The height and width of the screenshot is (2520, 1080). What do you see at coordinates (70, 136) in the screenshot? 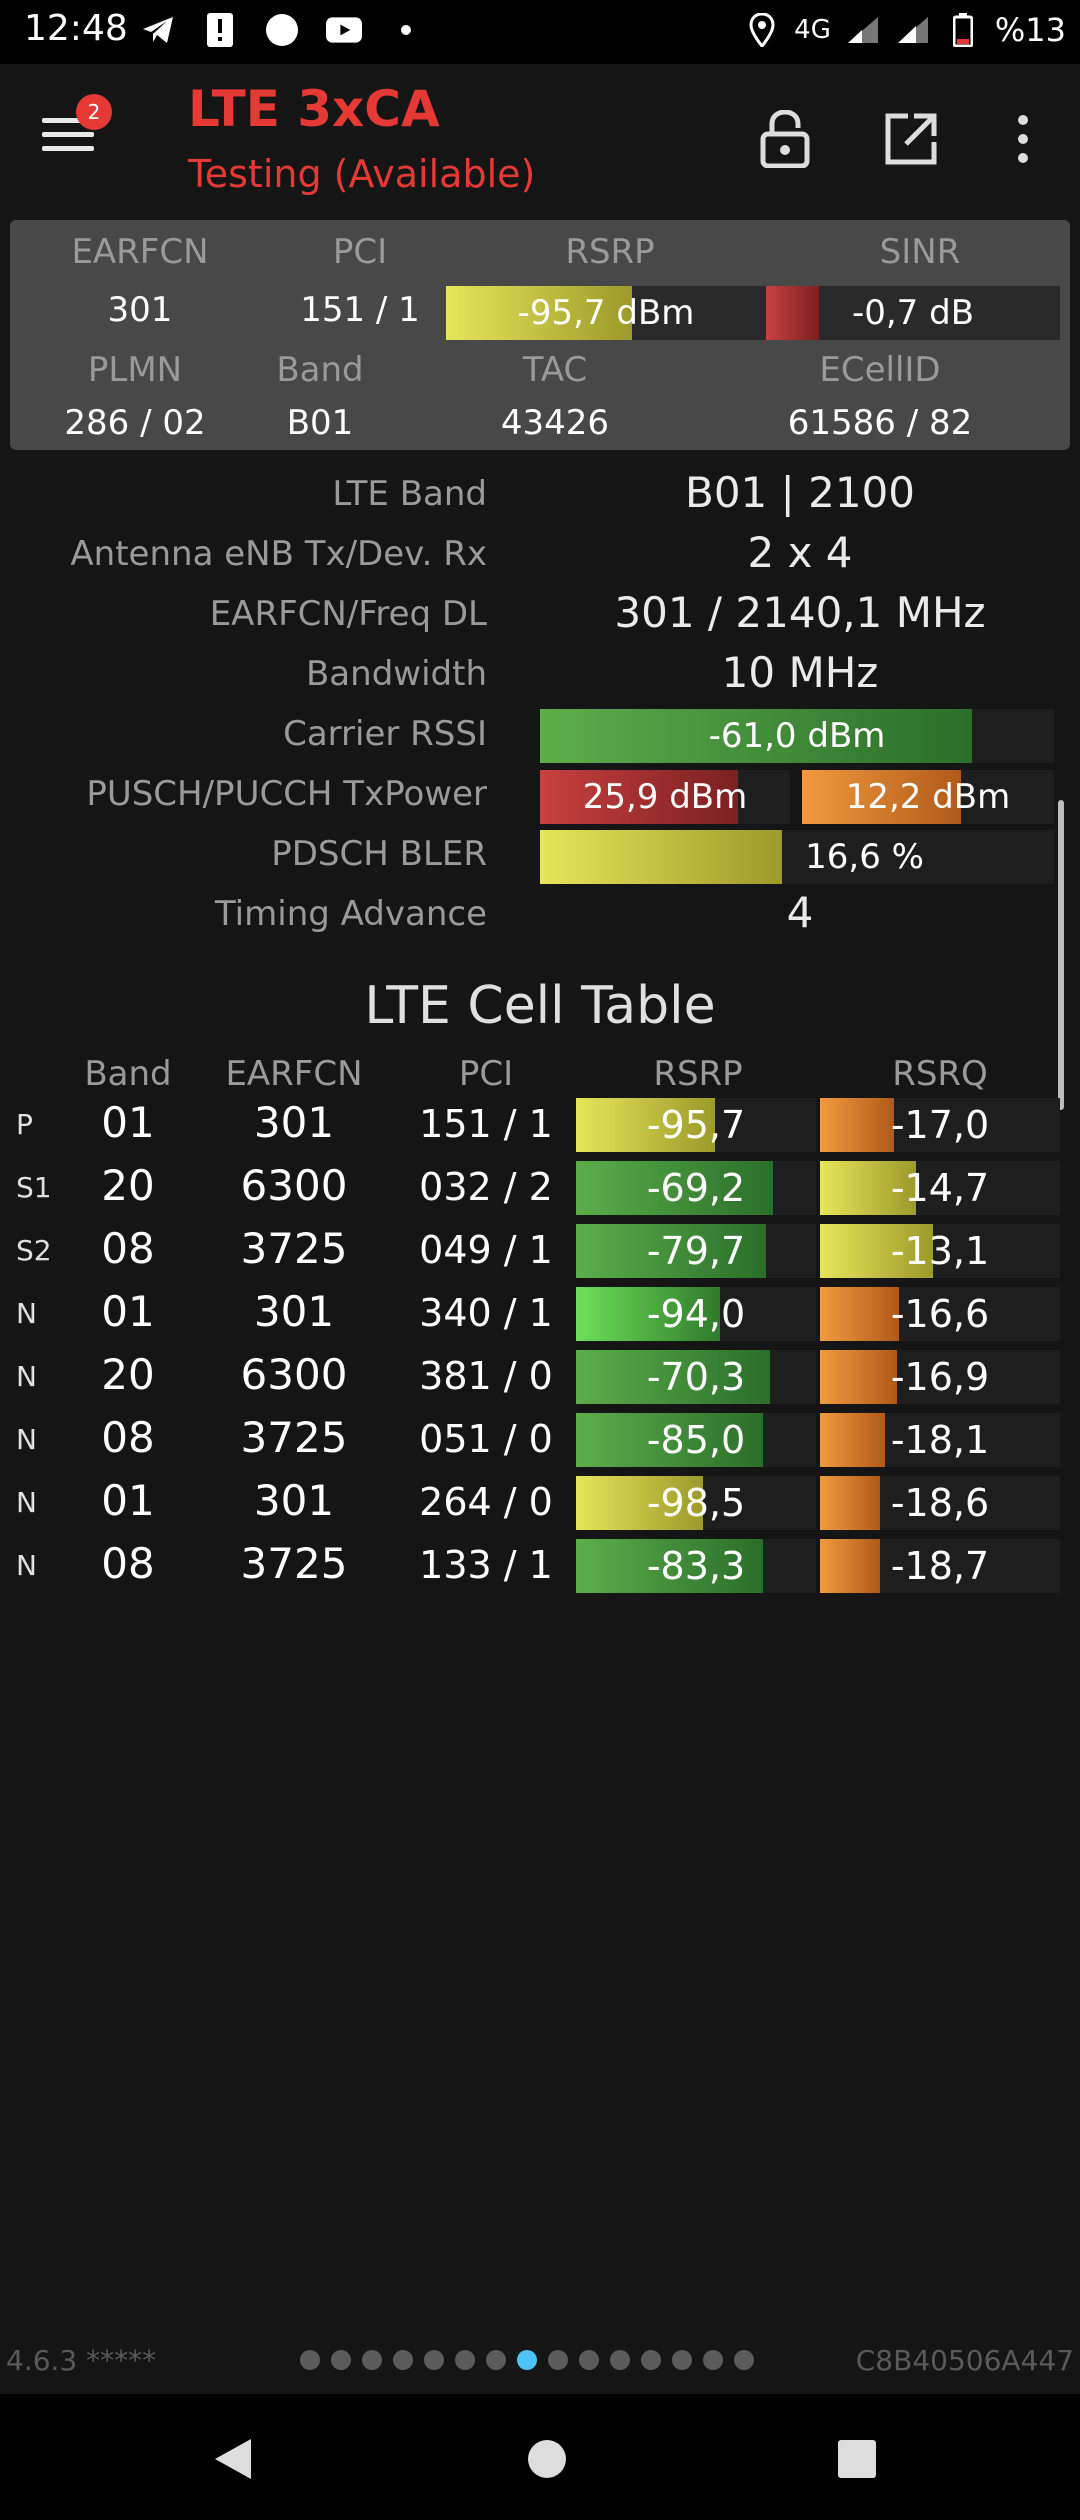
I see `menu-button` at bounding box center [70, 136].